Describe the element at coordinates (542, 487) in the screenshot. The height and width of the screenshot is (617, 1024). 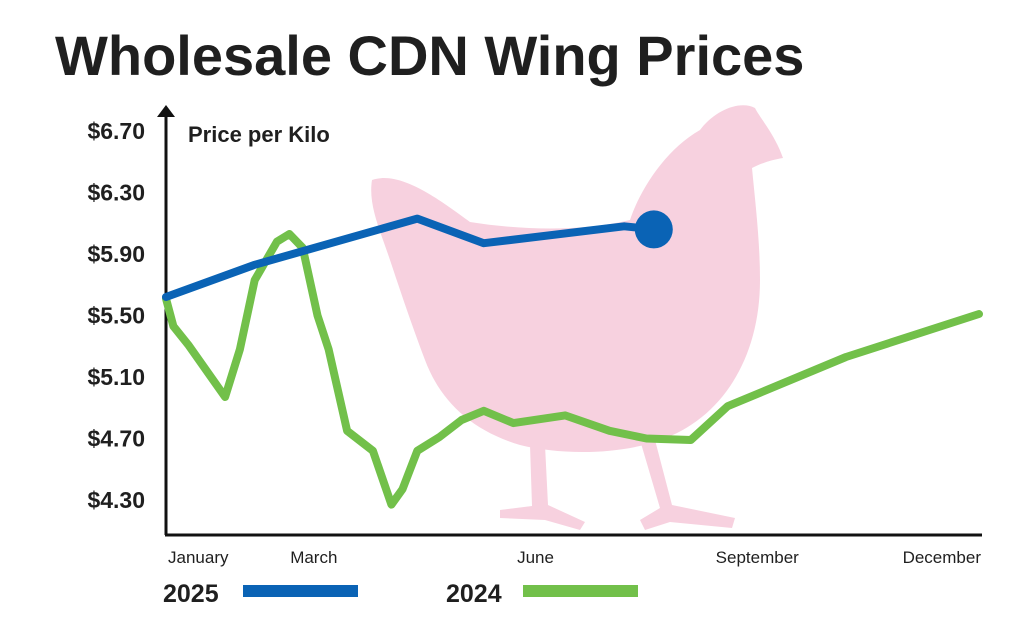
I see `hen-leg-left` at that location.